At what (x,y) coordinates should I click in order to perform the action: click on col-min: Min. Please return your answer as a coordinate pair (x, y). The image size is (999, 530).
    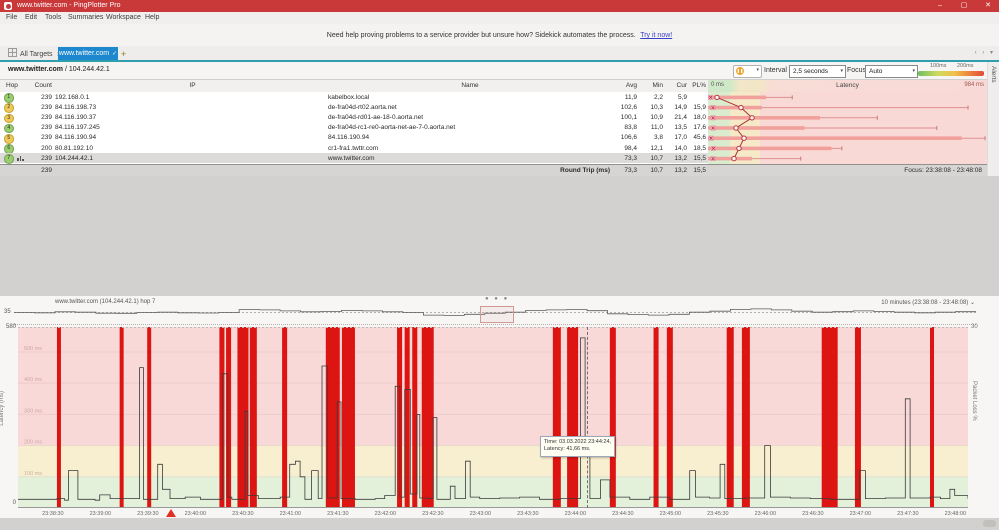
    Looking at the image, I should click on (657, 85).